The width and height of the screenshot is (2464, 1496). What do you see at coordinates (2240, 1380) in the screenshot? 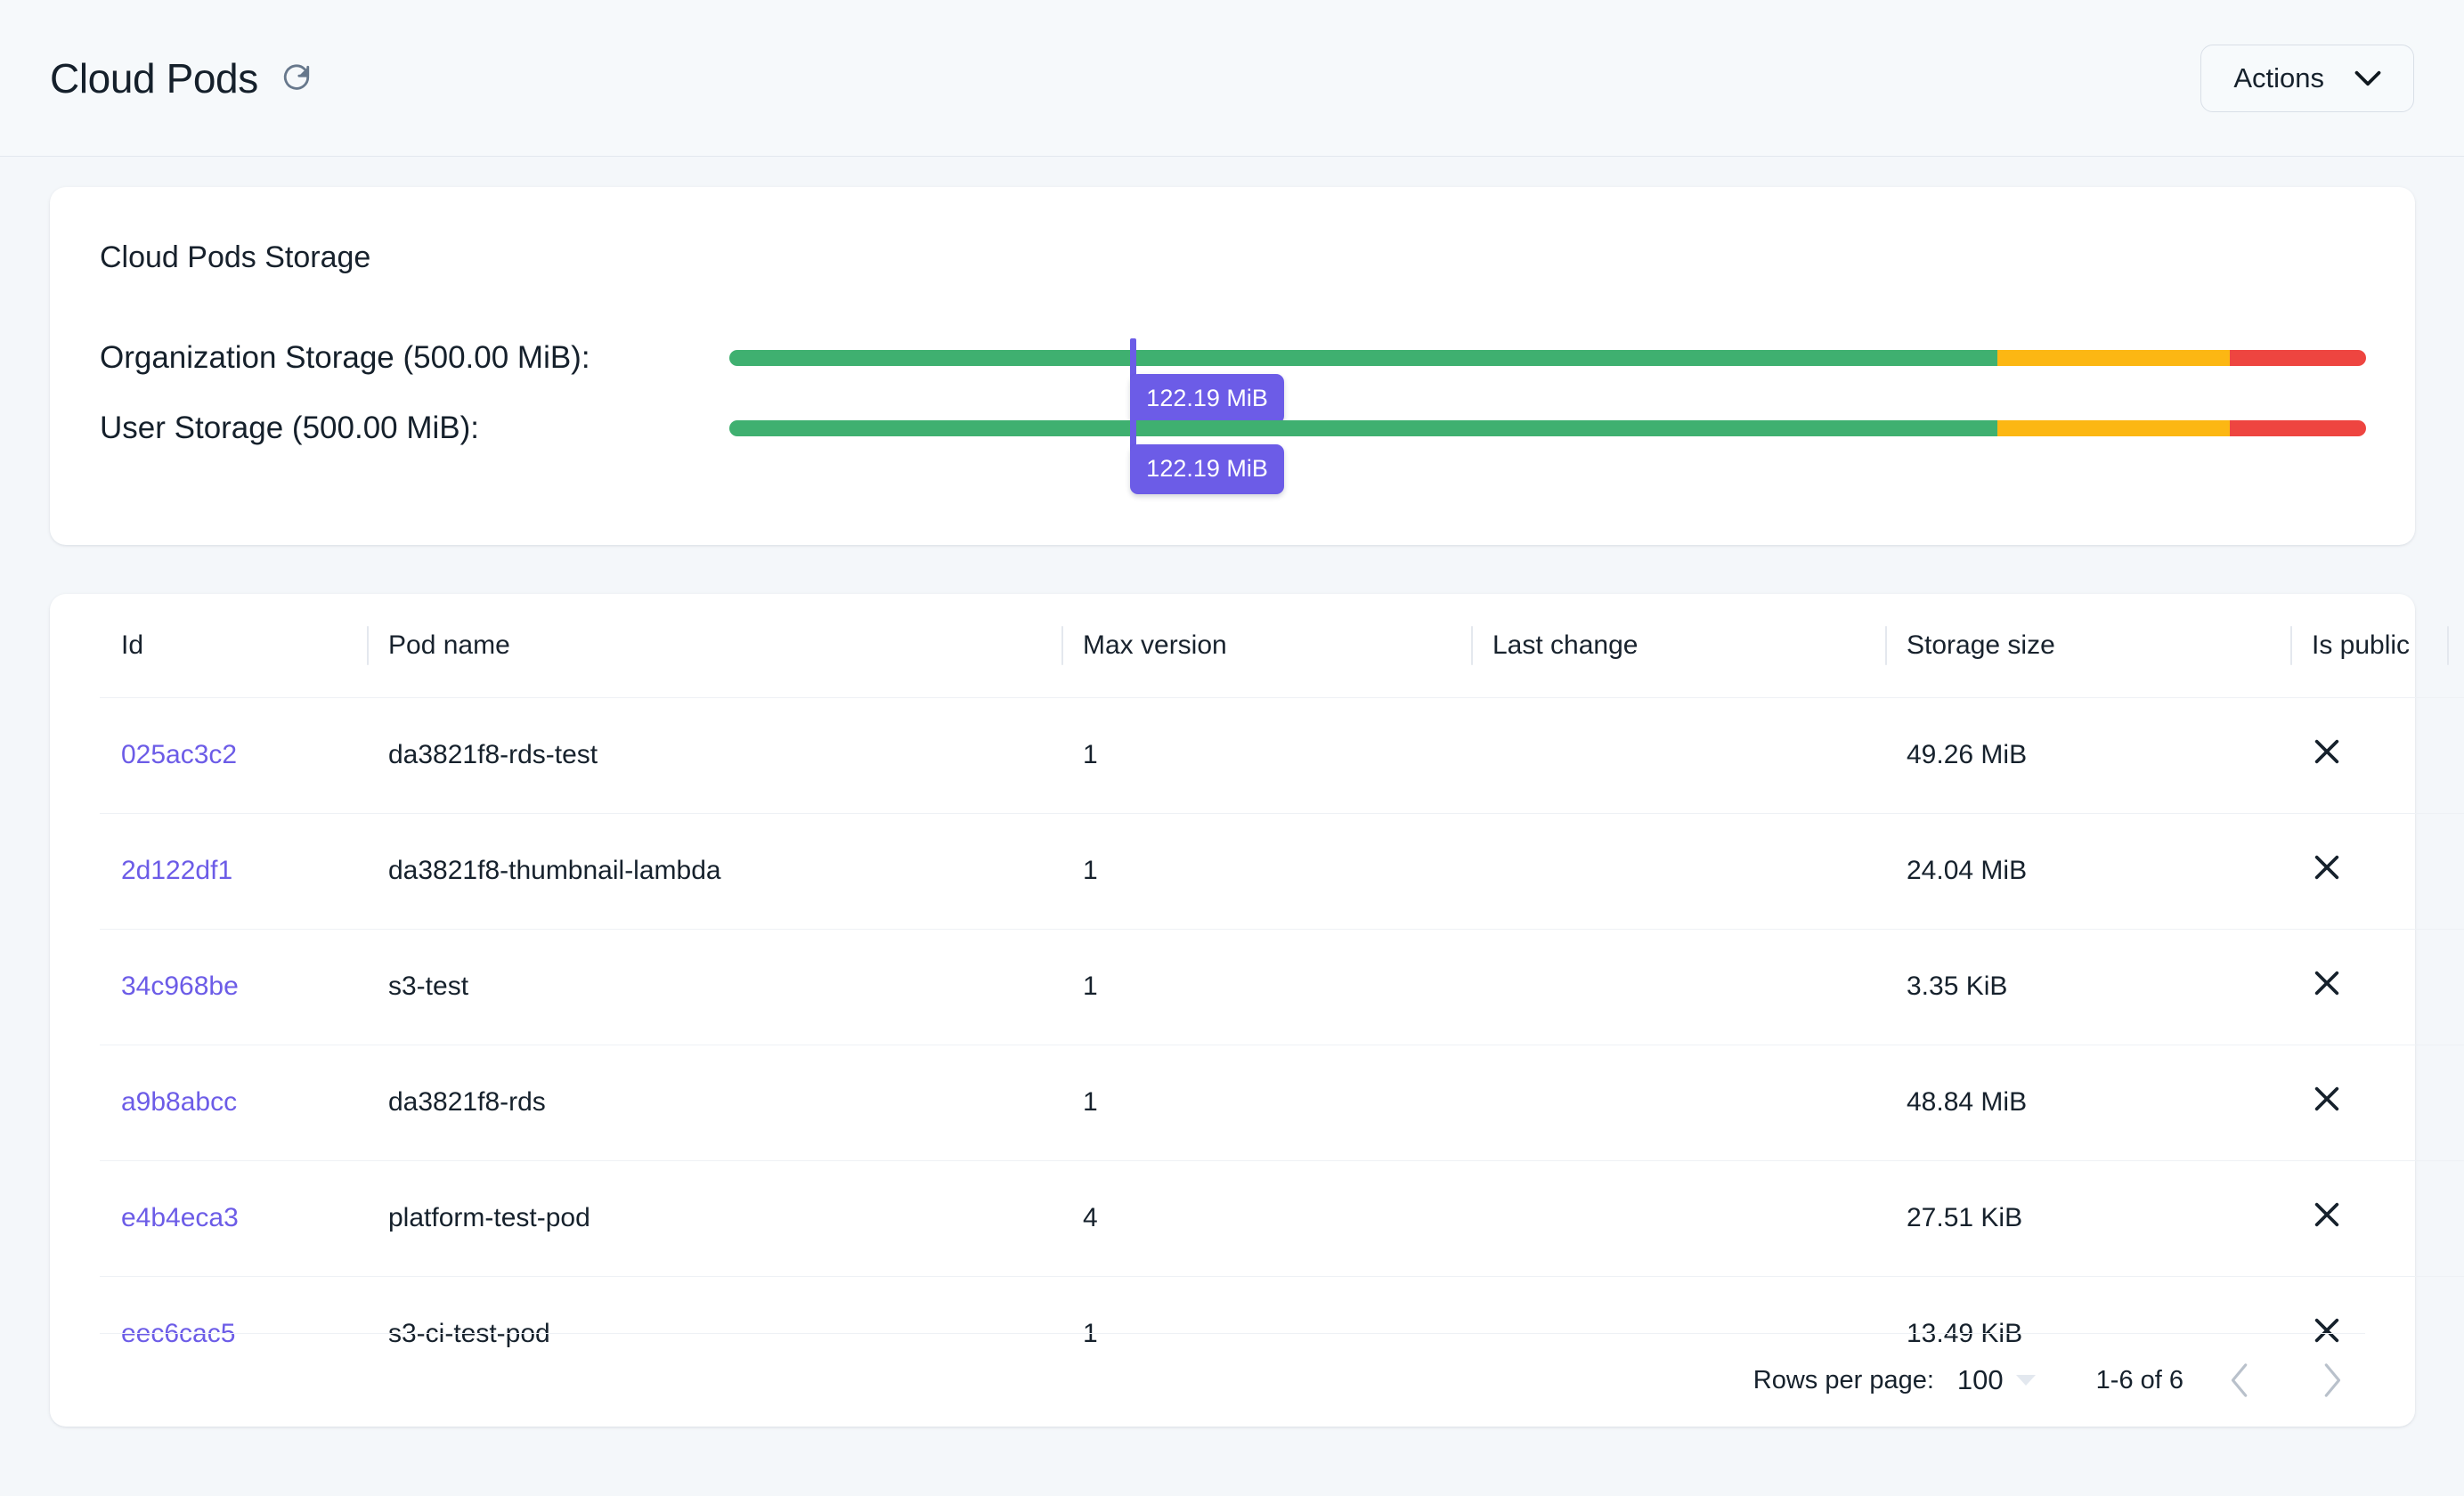
I see `chevron-left-icon` at bounding box center [2240, 1380].